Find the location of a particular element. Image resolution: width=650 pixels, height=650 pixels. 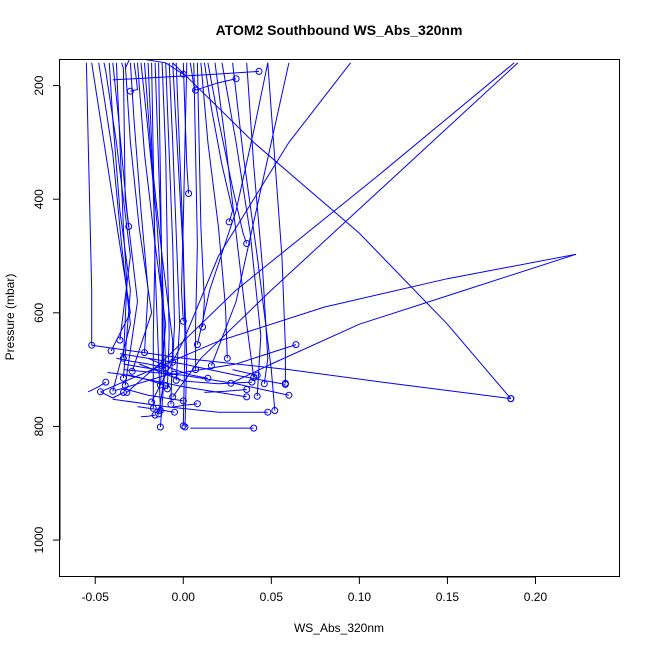

x-tick-label: 0.15 is located at coordinates (448, 597).